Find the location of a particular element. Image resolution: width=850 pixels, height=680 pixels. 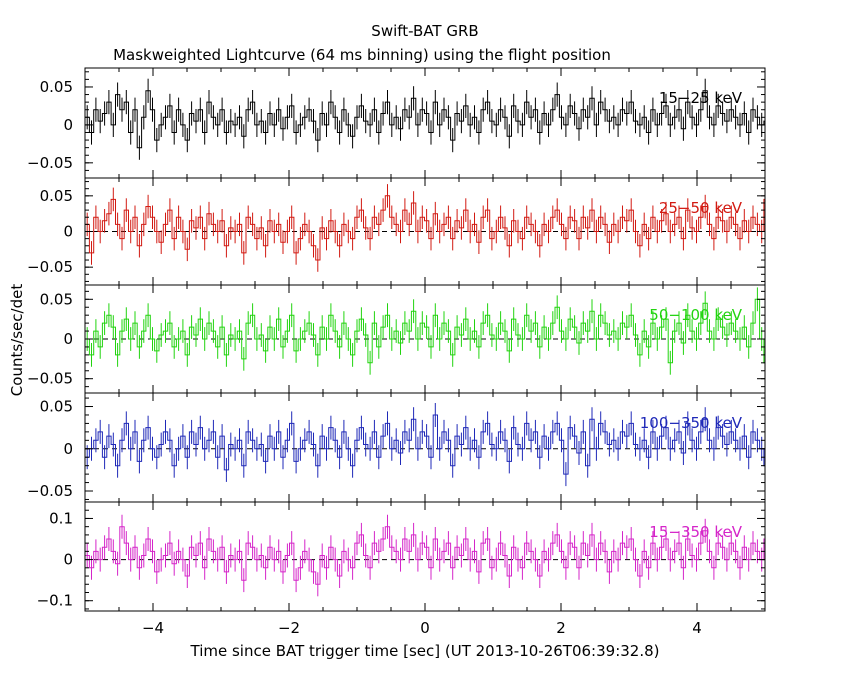

band-label: 25−50 keV is located at coordinates (701, 208).